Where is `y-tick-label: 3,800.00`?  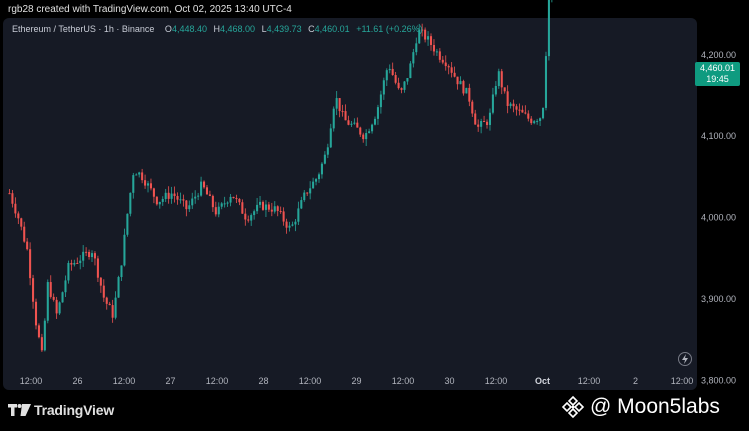
y-tick-label: 3,800.00 is located at coordinates (718, 380).